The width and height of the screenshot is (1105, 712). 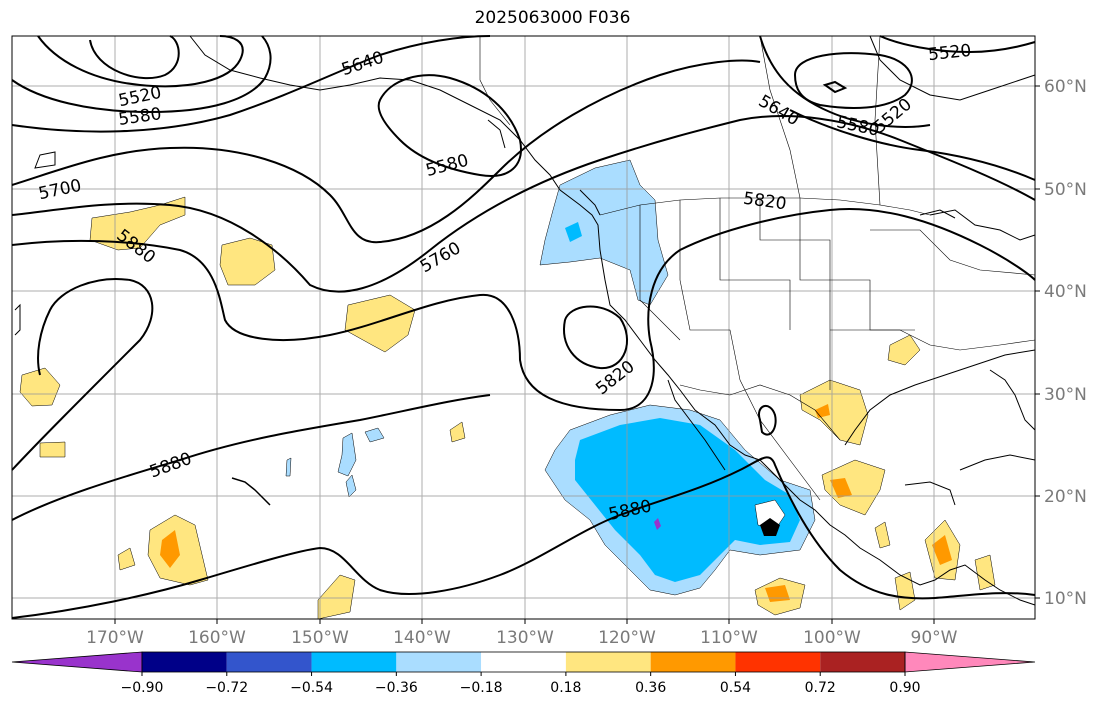 What do you see at coordinates (1065, 87) in the screenshot?
I see `lat-label: 60°N` at bounding box center [1065, 87].